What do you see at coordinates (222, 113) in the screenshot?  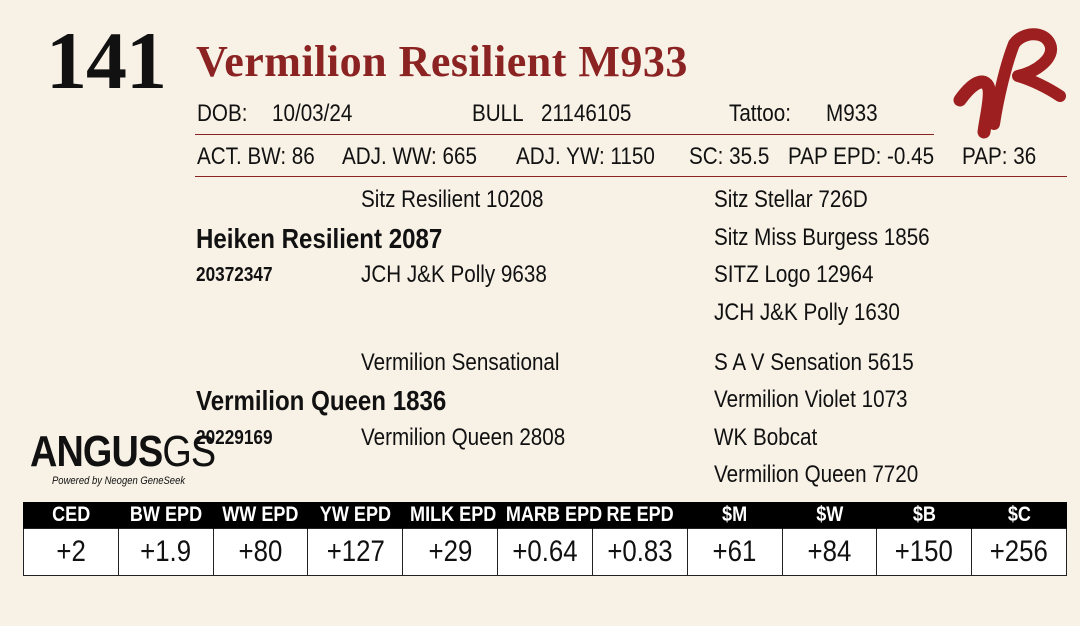 I see `dob-label: DOB:` at bounding box center [222, 113].